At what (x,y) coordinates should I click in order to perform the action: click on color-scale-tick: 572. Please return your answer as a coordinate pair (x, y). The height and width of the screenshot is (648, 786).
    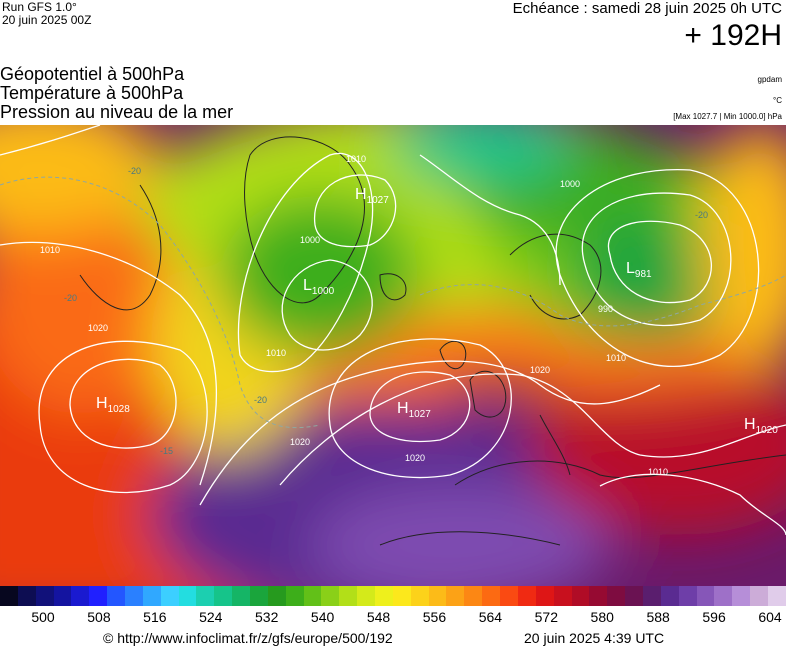
    Looking at the image, I should click on (546, 617).